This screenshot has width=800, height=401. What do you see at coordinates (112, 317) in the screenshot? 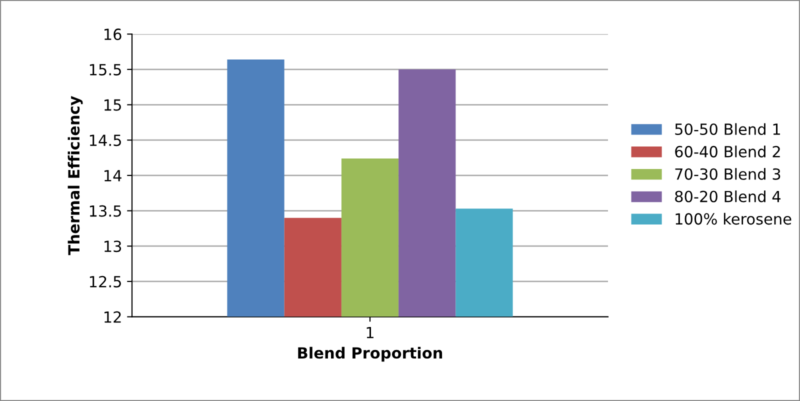
I see `y-tick-label: 12` at bounding box center [112, 317].